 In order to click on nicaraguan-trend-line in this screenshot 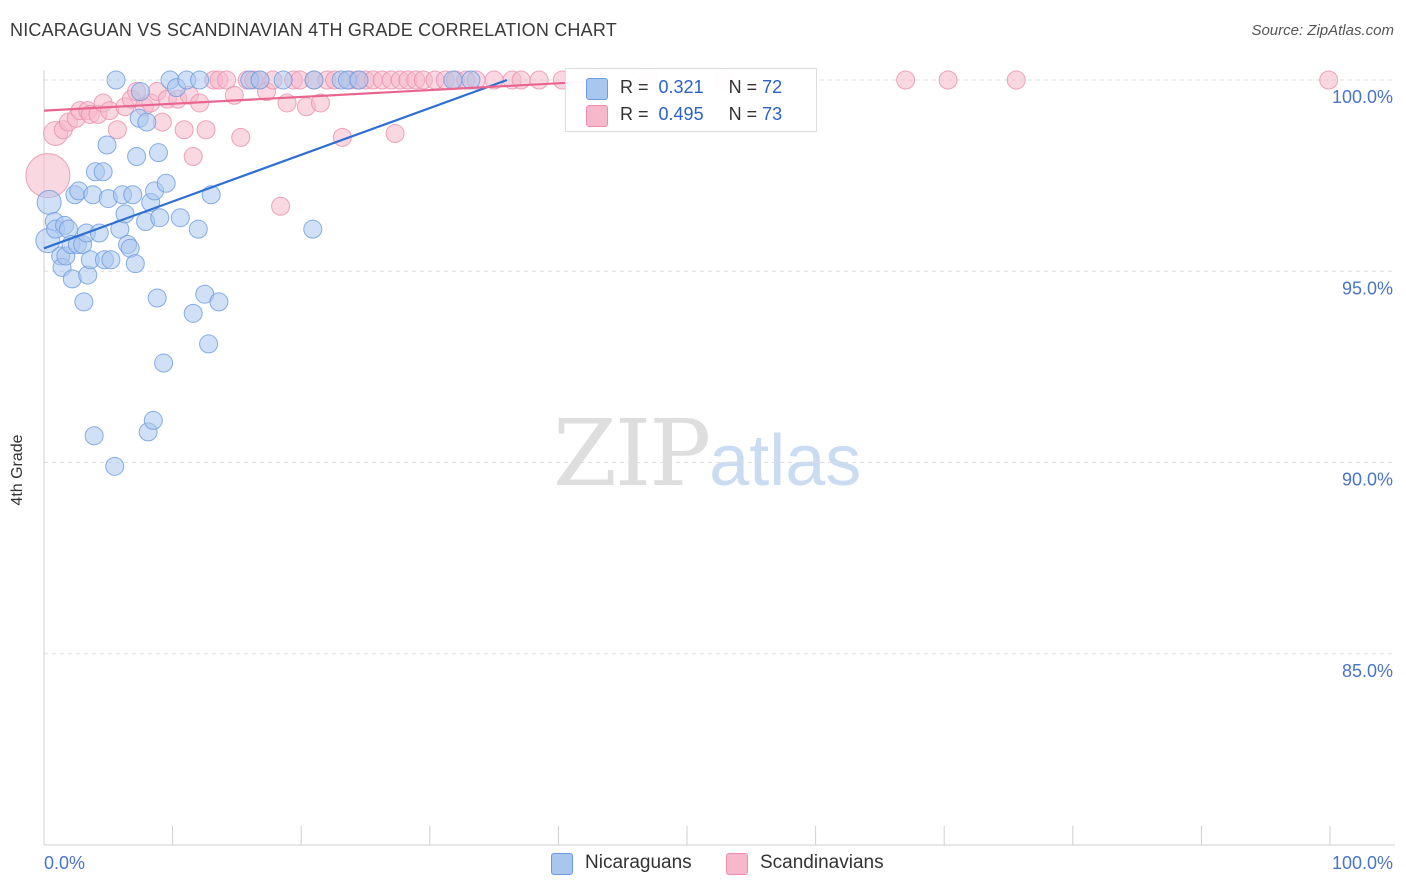, I will do `click(275, 164)`.